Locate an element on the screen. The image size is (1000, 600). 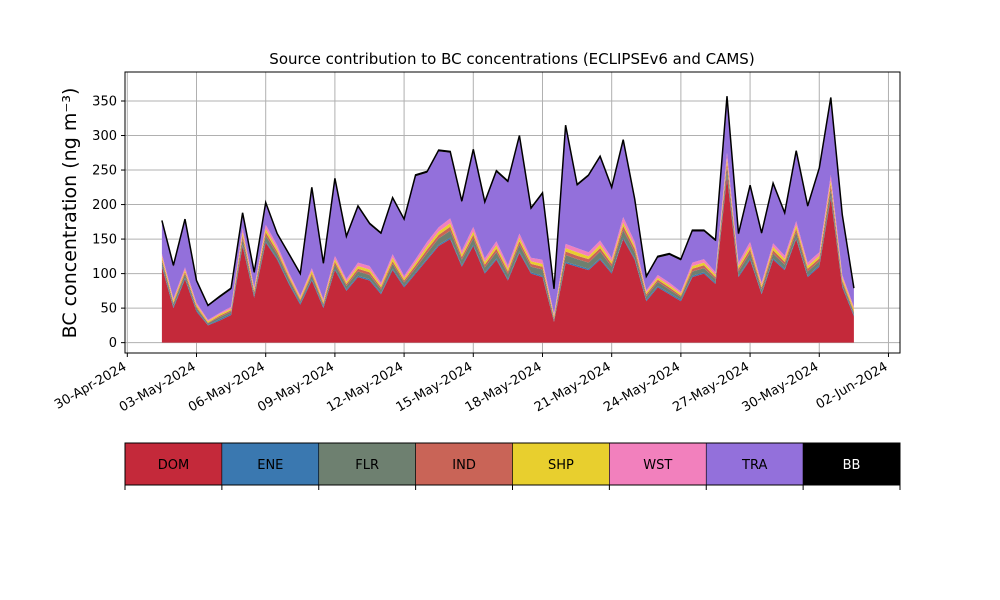
y-tick-label: 250 is located at coordinates (104, 171).